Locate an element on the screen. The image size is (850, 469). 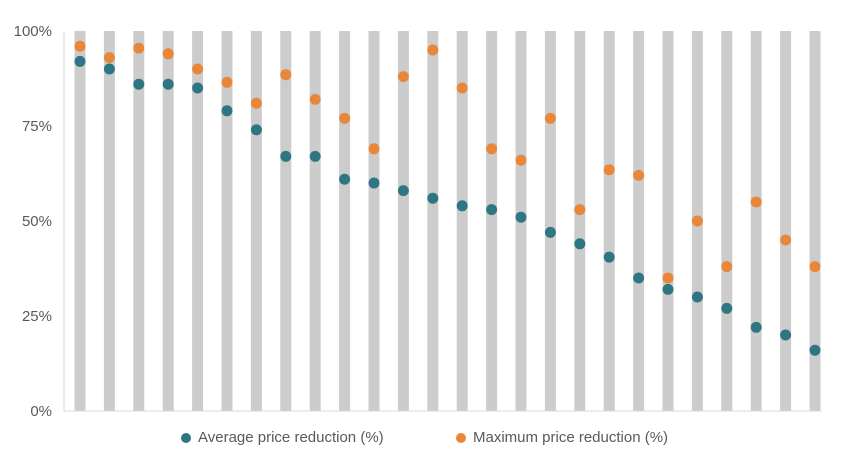
y-tick-label: 75% is located at coordinates (37, 126).